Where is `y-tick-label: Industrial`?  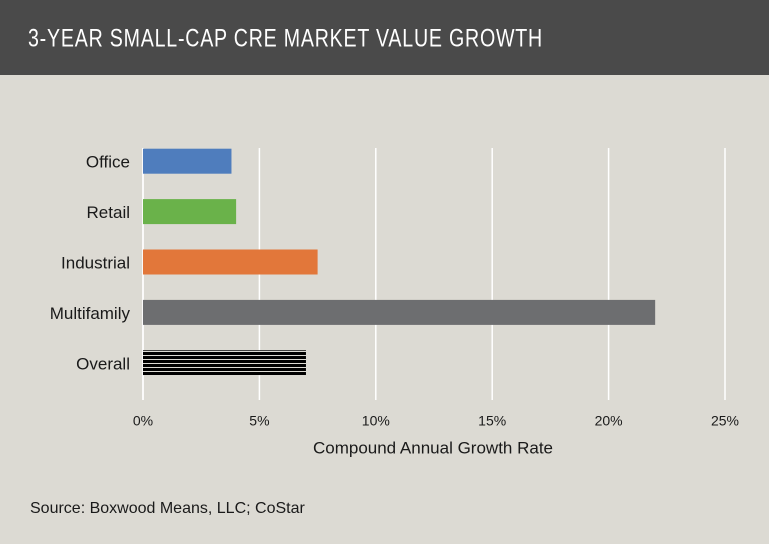 y-tick-label: Industrial is located at coordinates (95, 262).